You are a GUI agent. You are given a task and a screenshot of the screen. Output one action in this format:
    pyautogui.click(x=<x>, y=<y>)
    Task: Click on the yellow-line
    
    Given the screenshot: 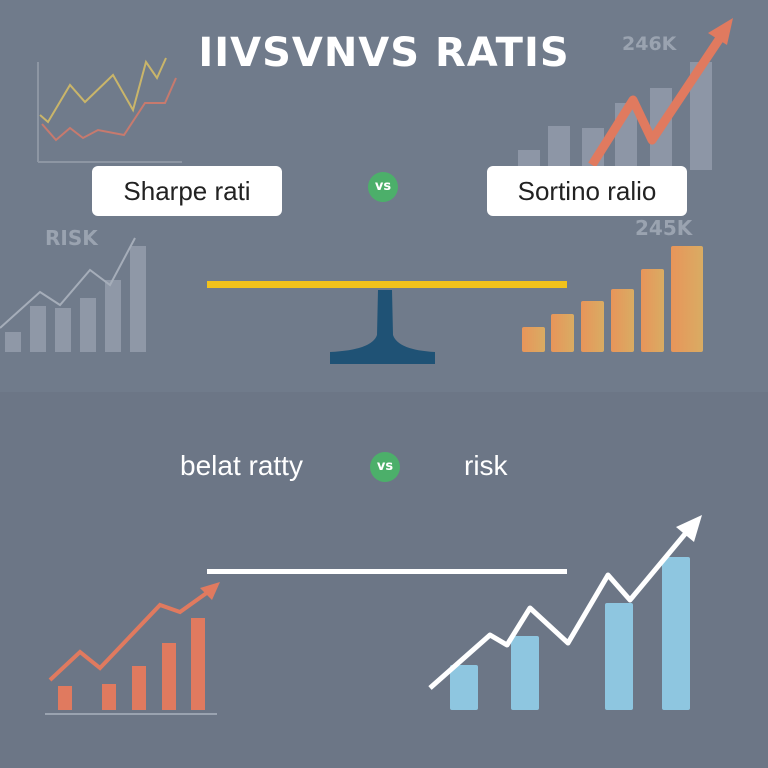 What is the action you would take?
    pyautogui.click(x=103, y=90)
    